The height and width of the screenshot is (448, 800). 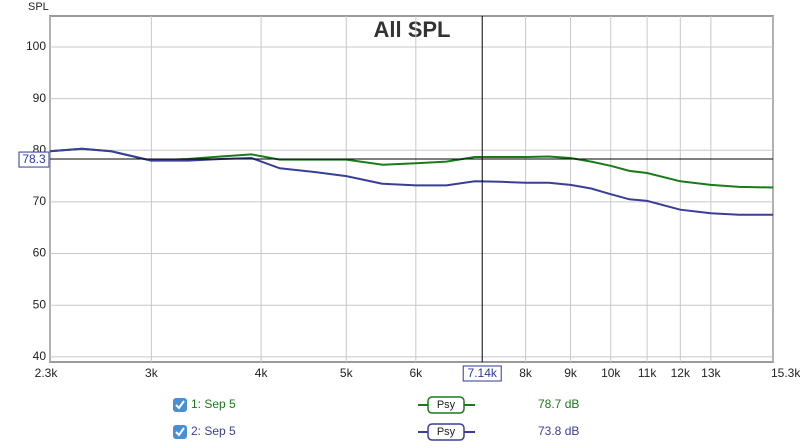 What do you see at coordinates (611, 373) in the screenshot?
I see `x-tick-label: 10k` at bounding box center [611, 373].